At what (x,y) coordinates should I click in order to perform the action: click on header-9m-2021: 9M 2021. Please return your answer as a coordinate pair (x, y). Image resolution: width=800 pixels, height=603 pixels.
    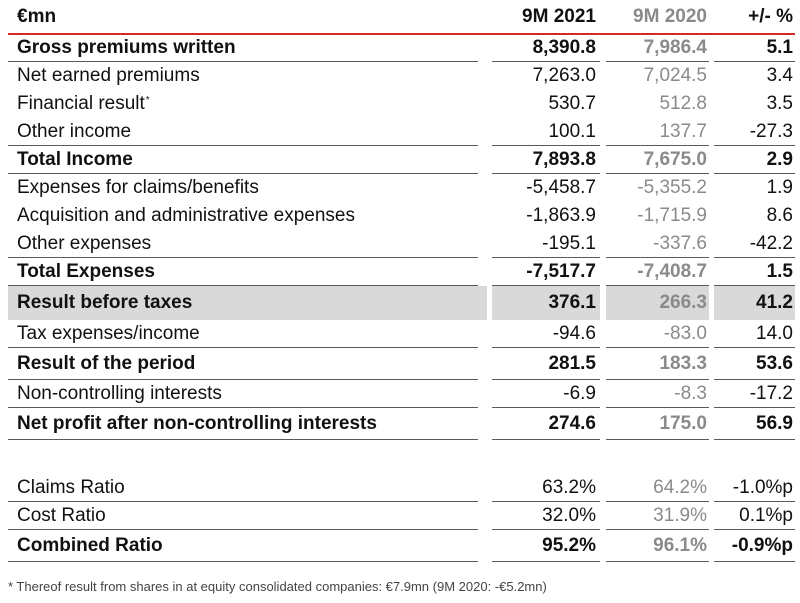
    Looking at the image, I should click on (559, 16).